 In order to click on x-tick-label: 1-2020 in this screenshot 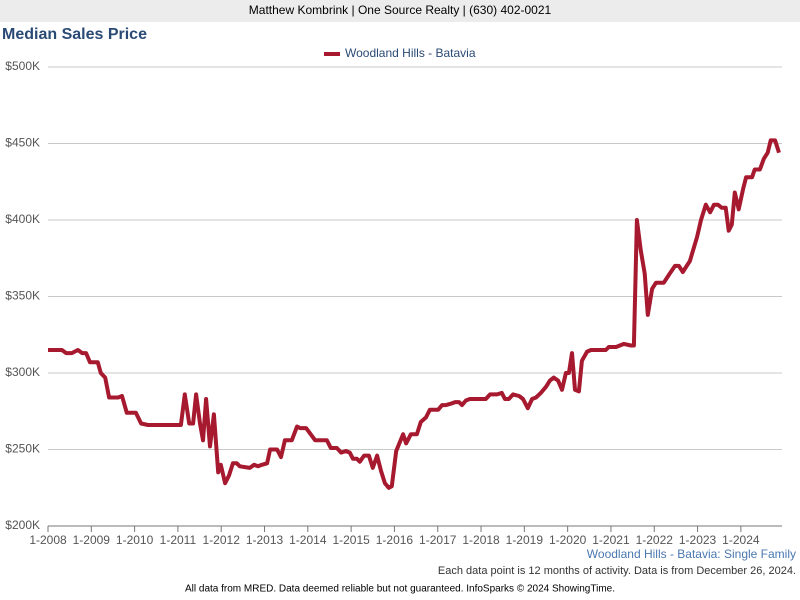, I will do `click(568, 540)`.